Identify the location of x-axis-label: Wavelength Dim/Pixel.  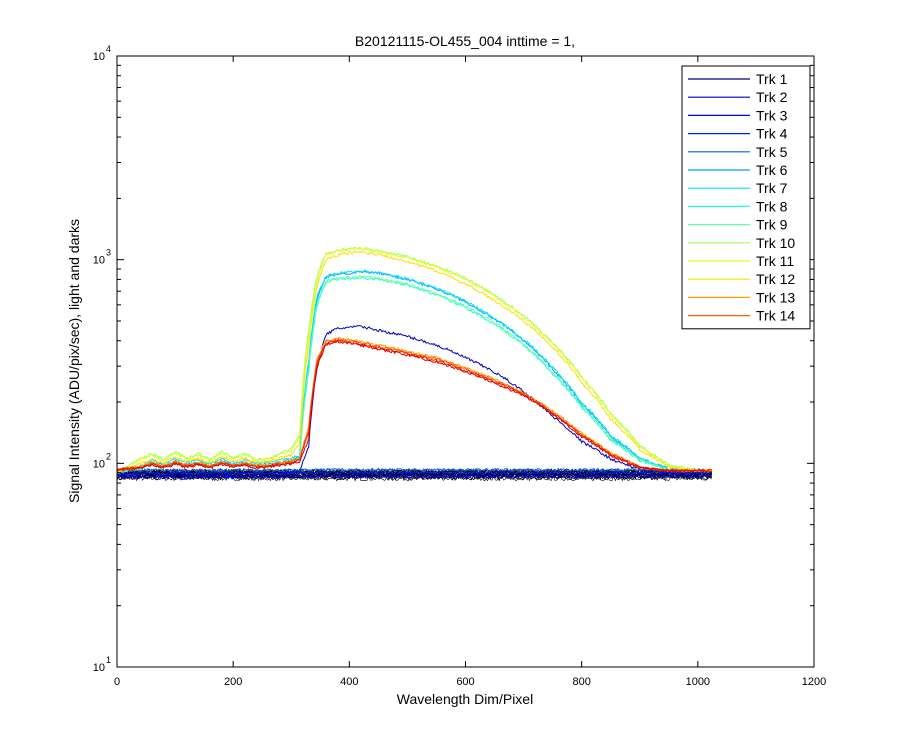
(465, 699).